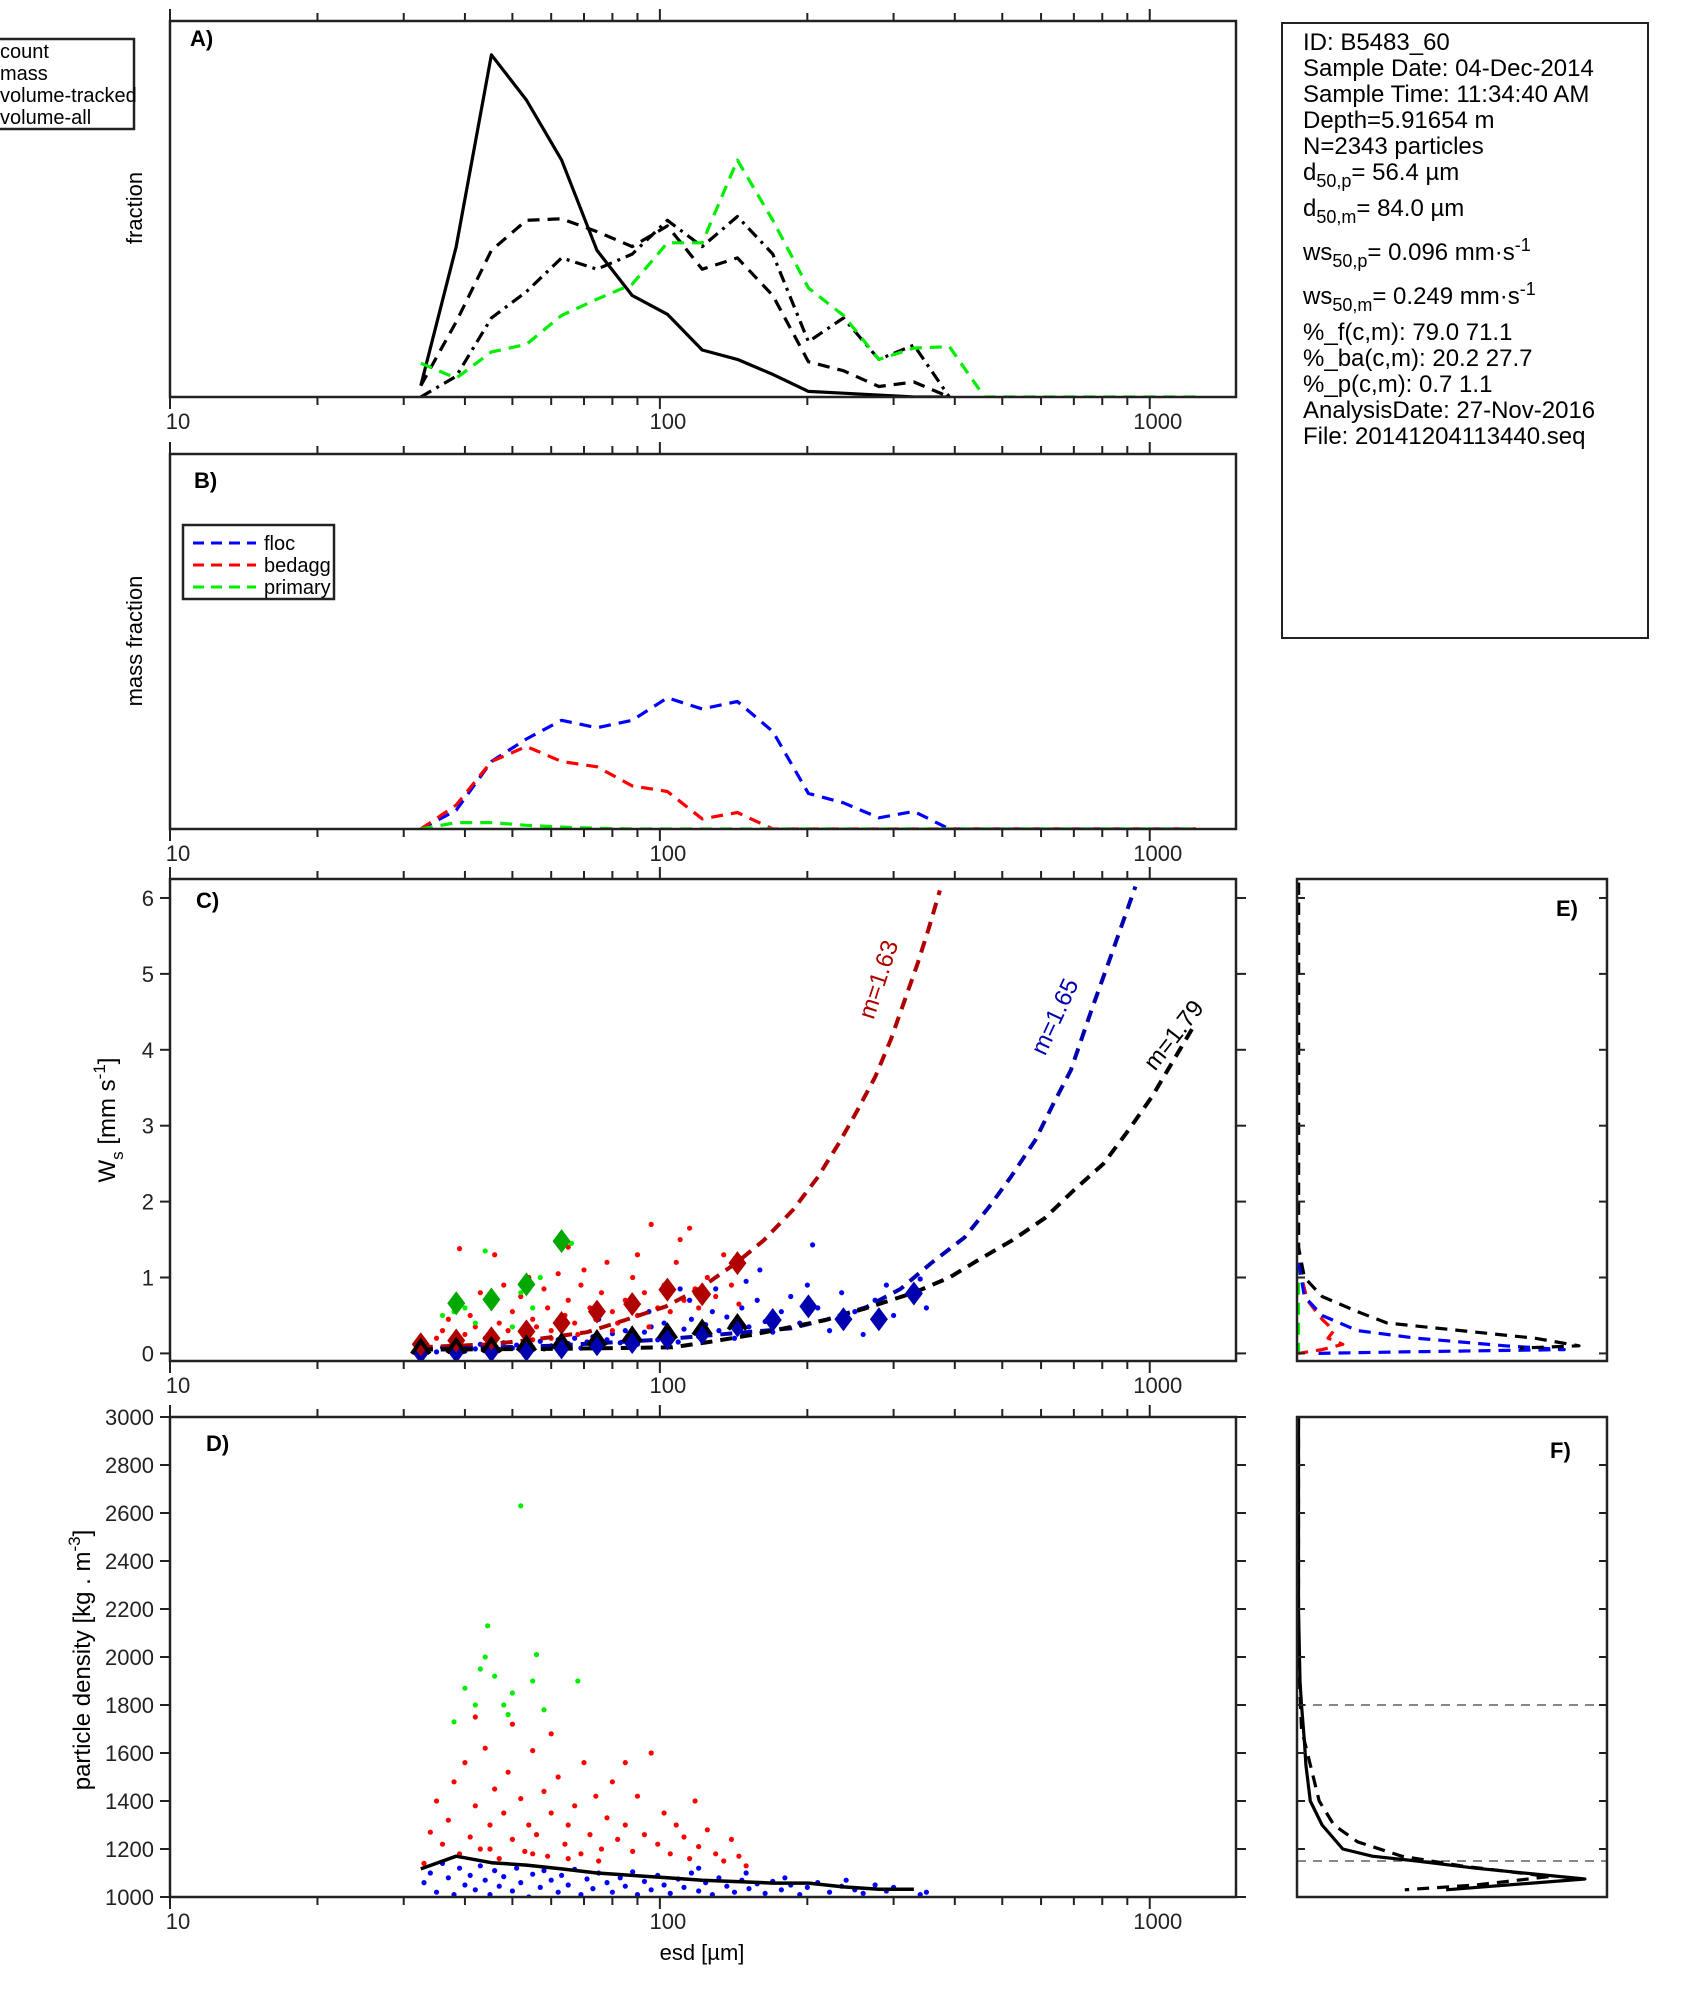 Image resolution: width=1694 pixels, height=2015 pixels. What do you see at coordinates (129, 1561) in the screenshot?
I see `y-tick-label: 2400` at bounding box center [129, 1561].